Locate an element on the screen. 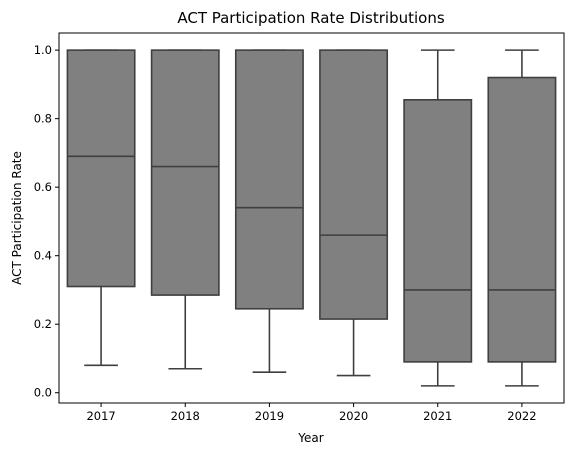 The height and width of the screenshot is (455, 567). y-tick-label: 0.0 is located at coordinates (43, 393).